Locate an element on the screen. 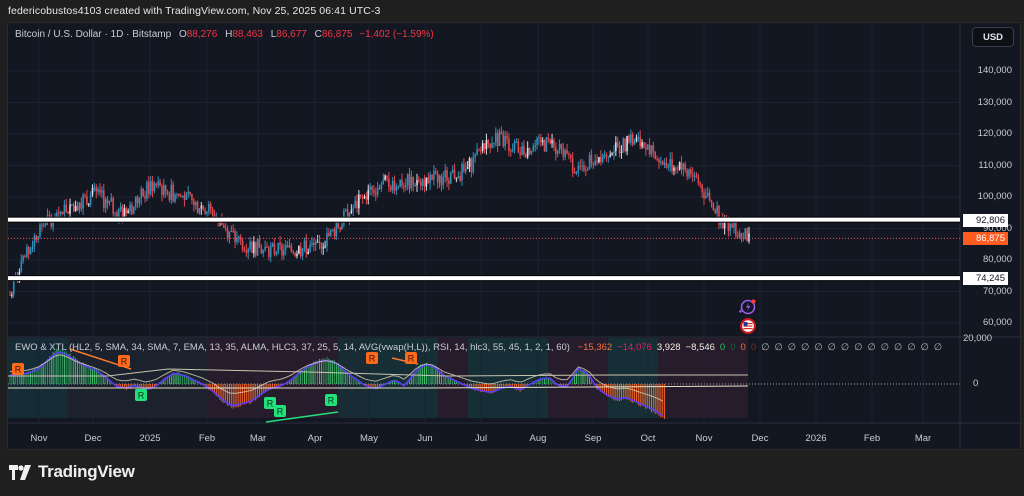 The height and width of the screenshot is (496, 1024). time-axis-label: Sep is located at coordinates (593, 438).